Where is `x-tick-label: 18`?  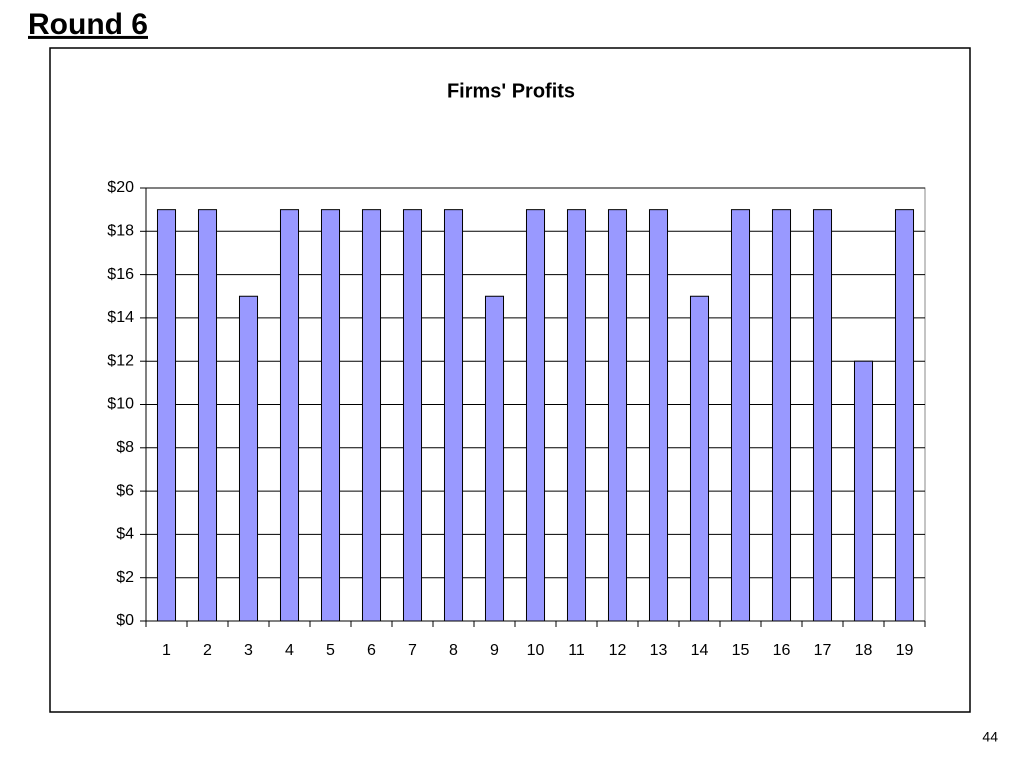 x-tick-label: 18 is located at coordinates (864, 650).